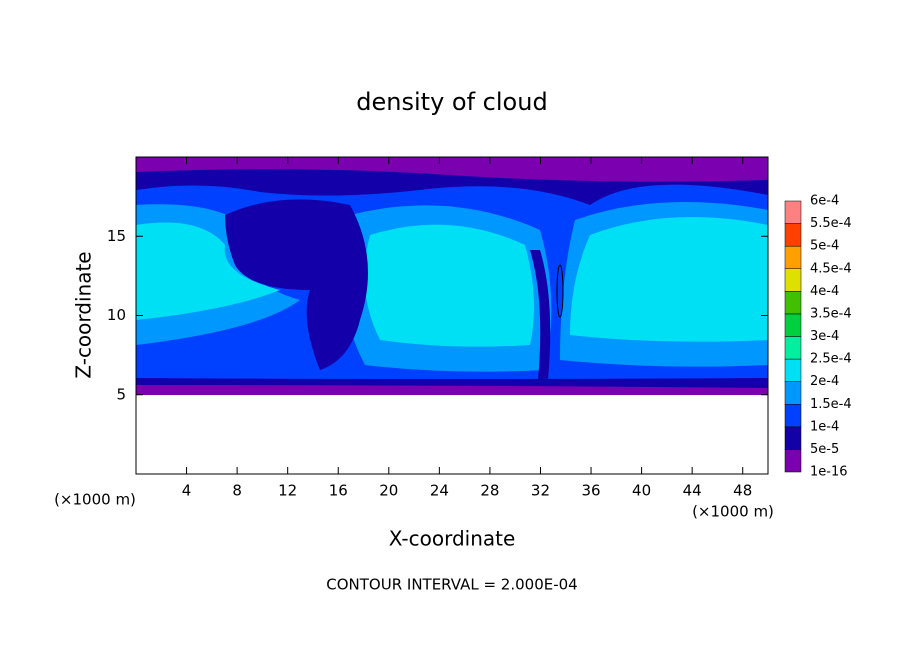 Image resolution: width=904 pixels, height=654 pixels. I want to click on x-tick-label: 20, so click(388, 491).